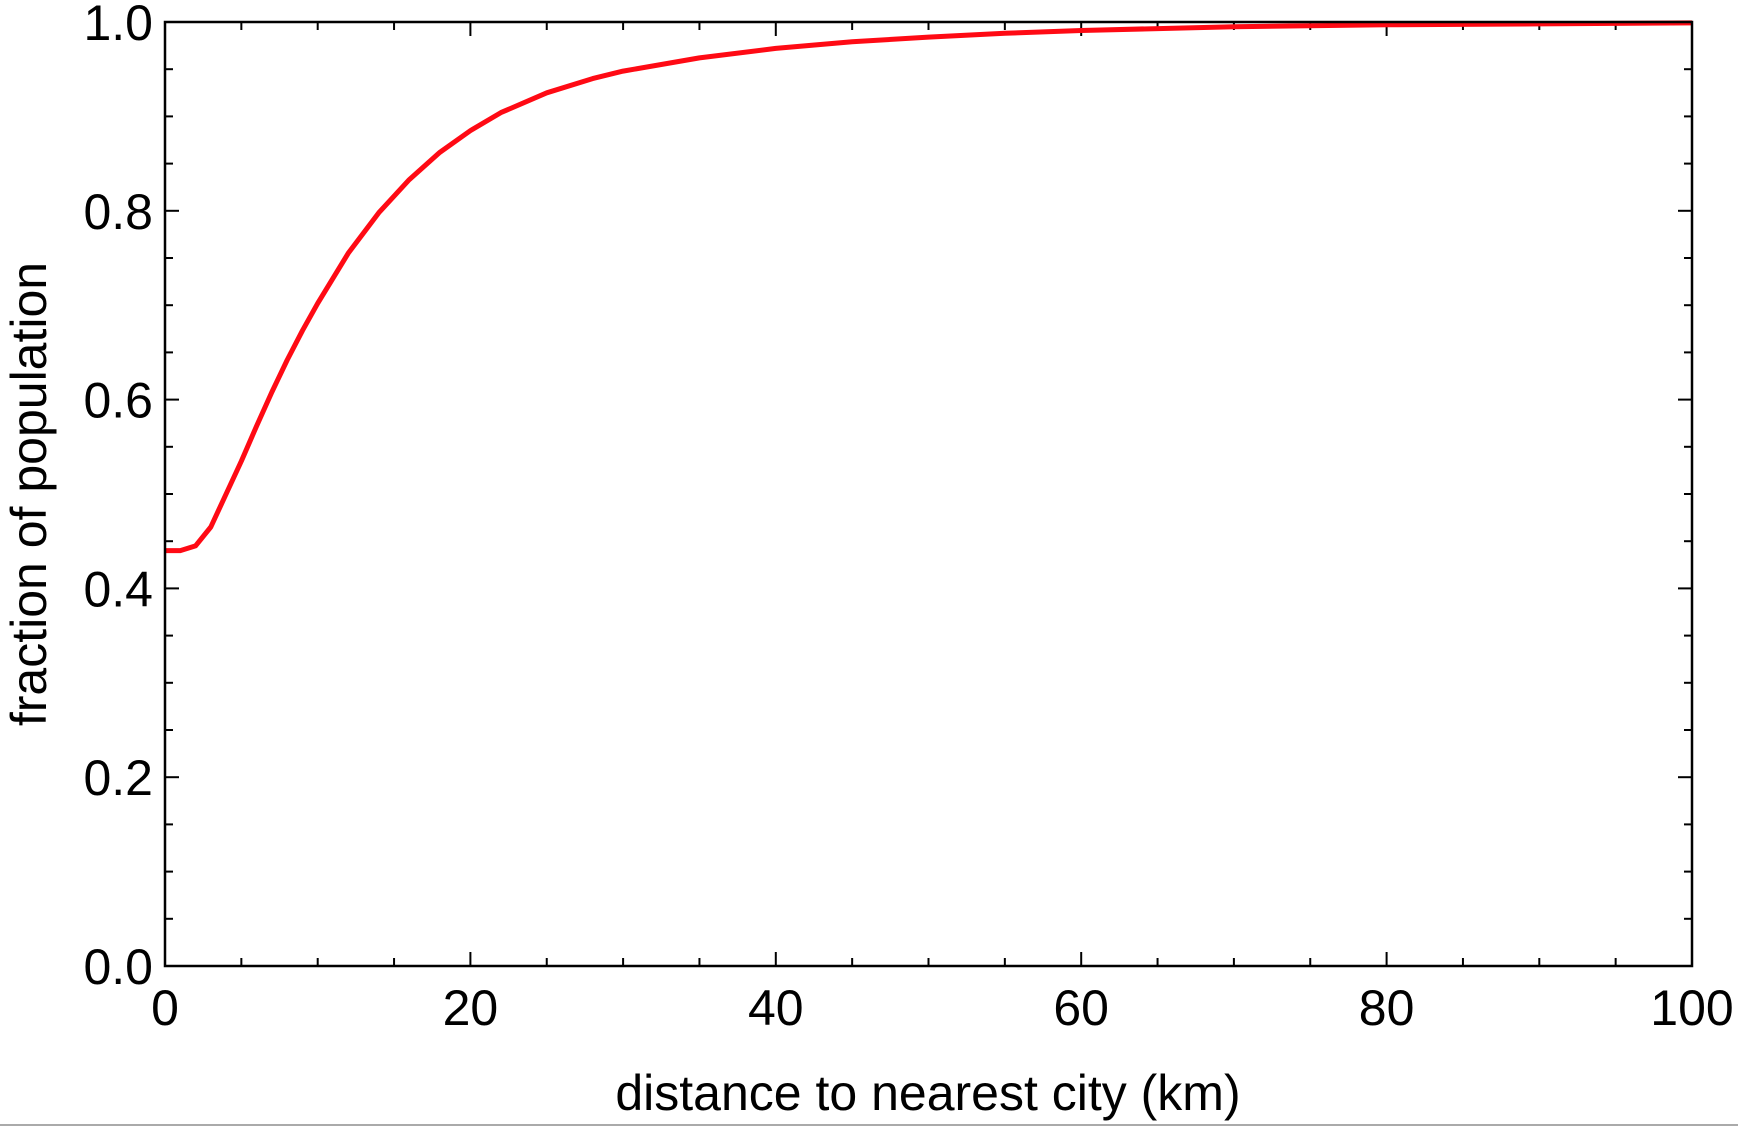 The width and height of the screenshot is (1738, 1126). I want to click on y-tick-label: 0.6, so click(118, 401).